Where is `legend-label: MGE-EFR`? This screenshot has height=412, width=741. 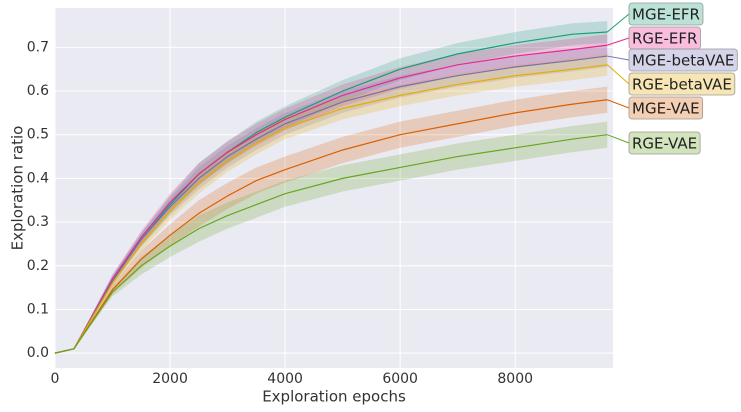
legend-label: MGE-EFR is located at coordinates (666, 15).